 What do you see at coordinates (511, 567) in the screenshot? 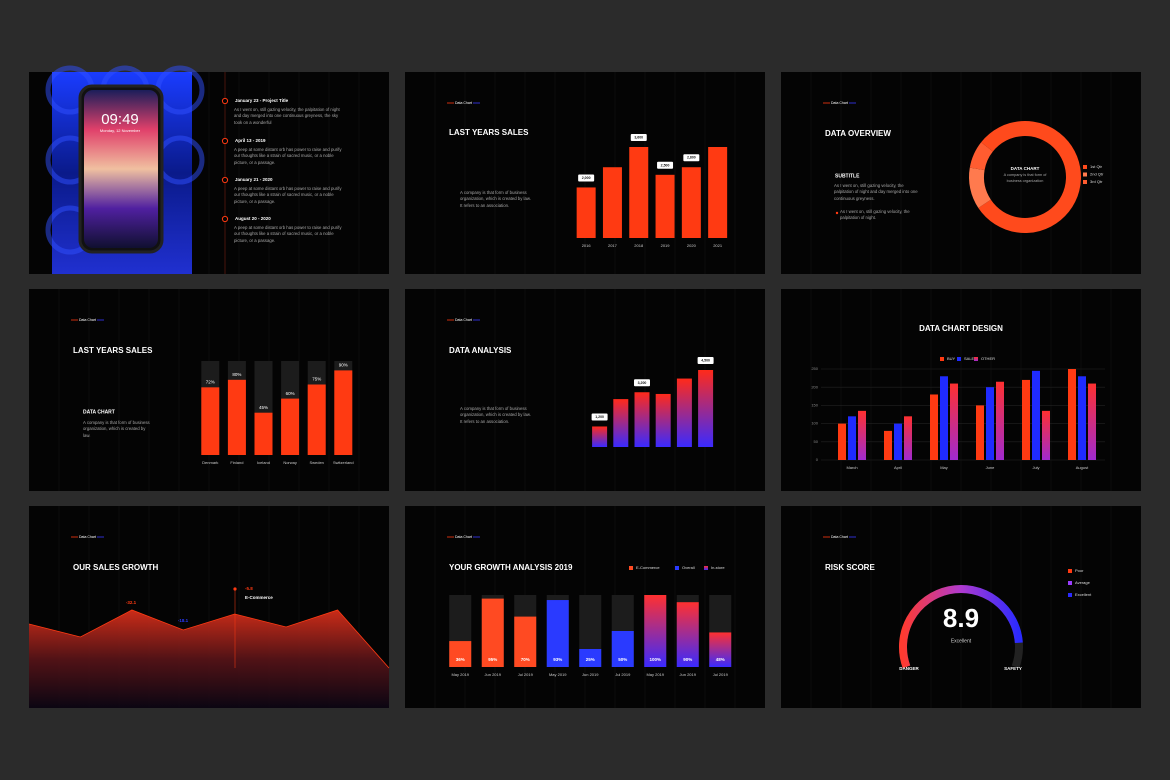
I see `slide-title: YOUR GROWTH ANALYSIS 2019` at bounding box center [511, 567].